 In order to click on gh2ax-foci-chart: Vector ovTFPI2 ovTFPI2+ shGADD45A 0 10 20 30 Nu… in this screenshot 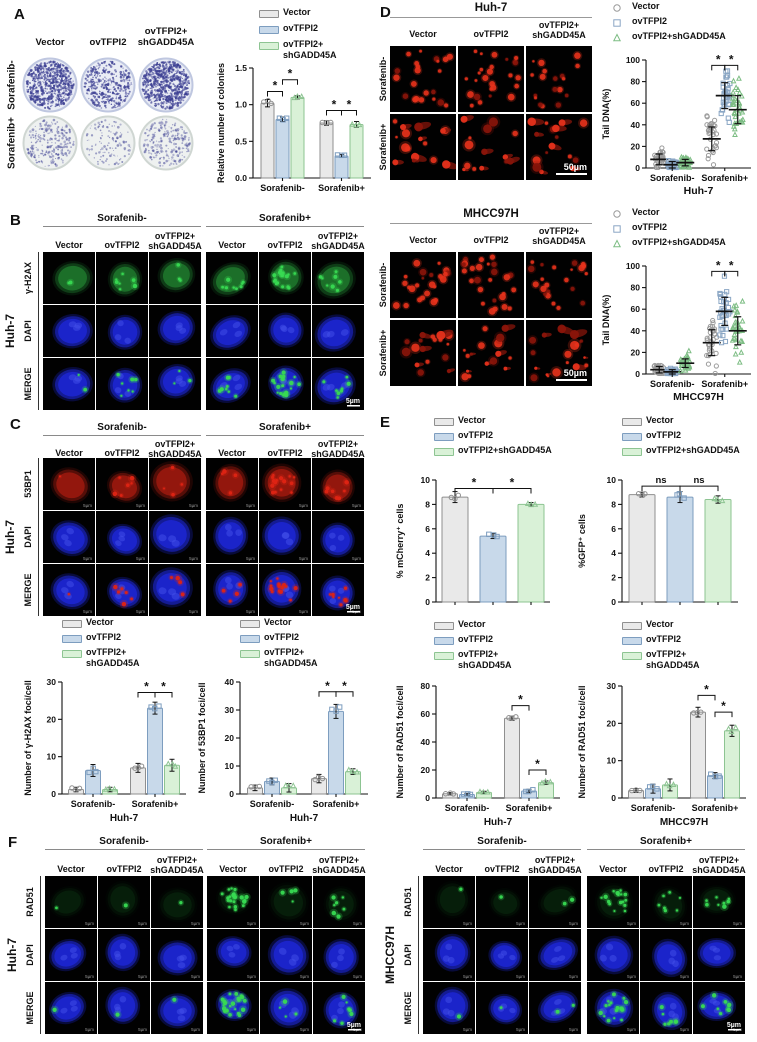, I will do `click(106, 724)`.